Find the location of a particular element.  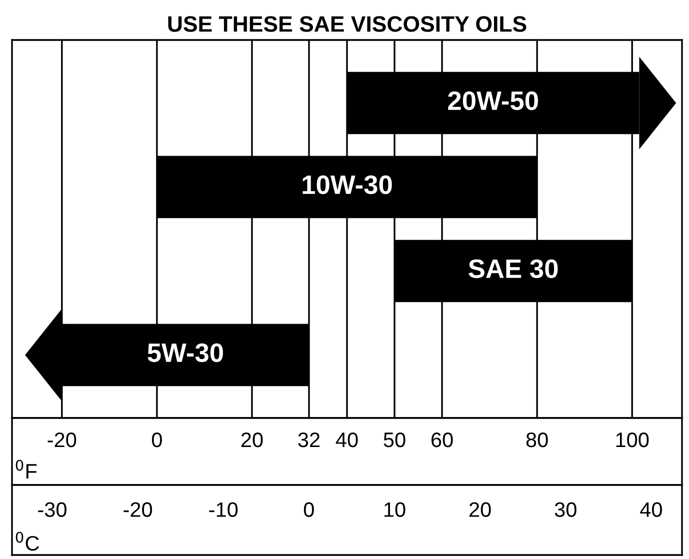

y-tick-label: SAE 30 is located at coordinates (513, 268).